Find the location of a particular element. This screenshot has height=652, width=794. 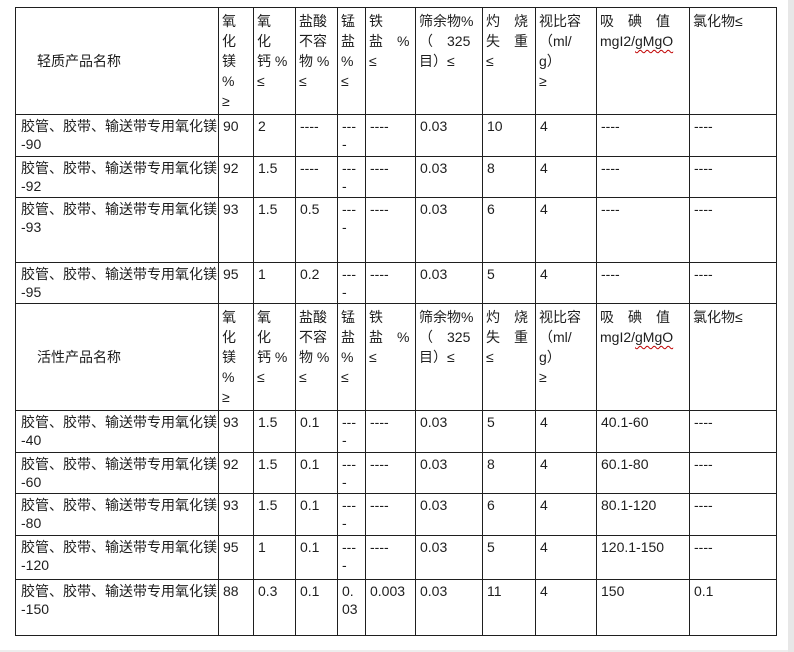

section-title-cell: 轻质产品名称 is located at coordinates (117, 61).